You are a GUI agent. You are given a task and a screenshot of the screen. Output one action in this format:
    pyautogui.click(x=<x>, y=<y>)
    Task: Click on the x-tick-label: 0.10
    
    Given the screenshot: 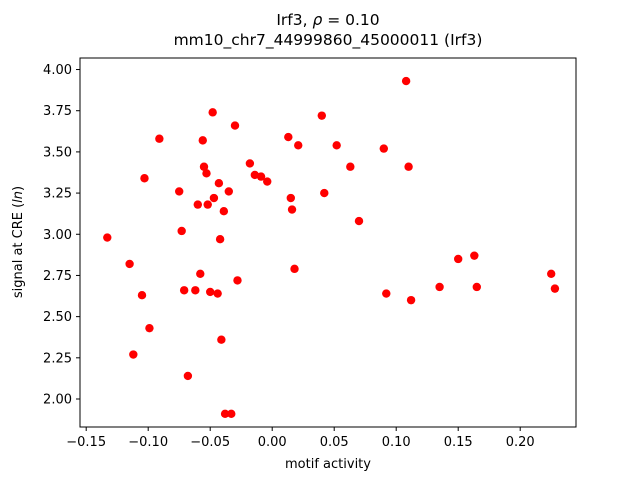 What is the action you would take?
    pyautogui.click(x=396, y=442)
    